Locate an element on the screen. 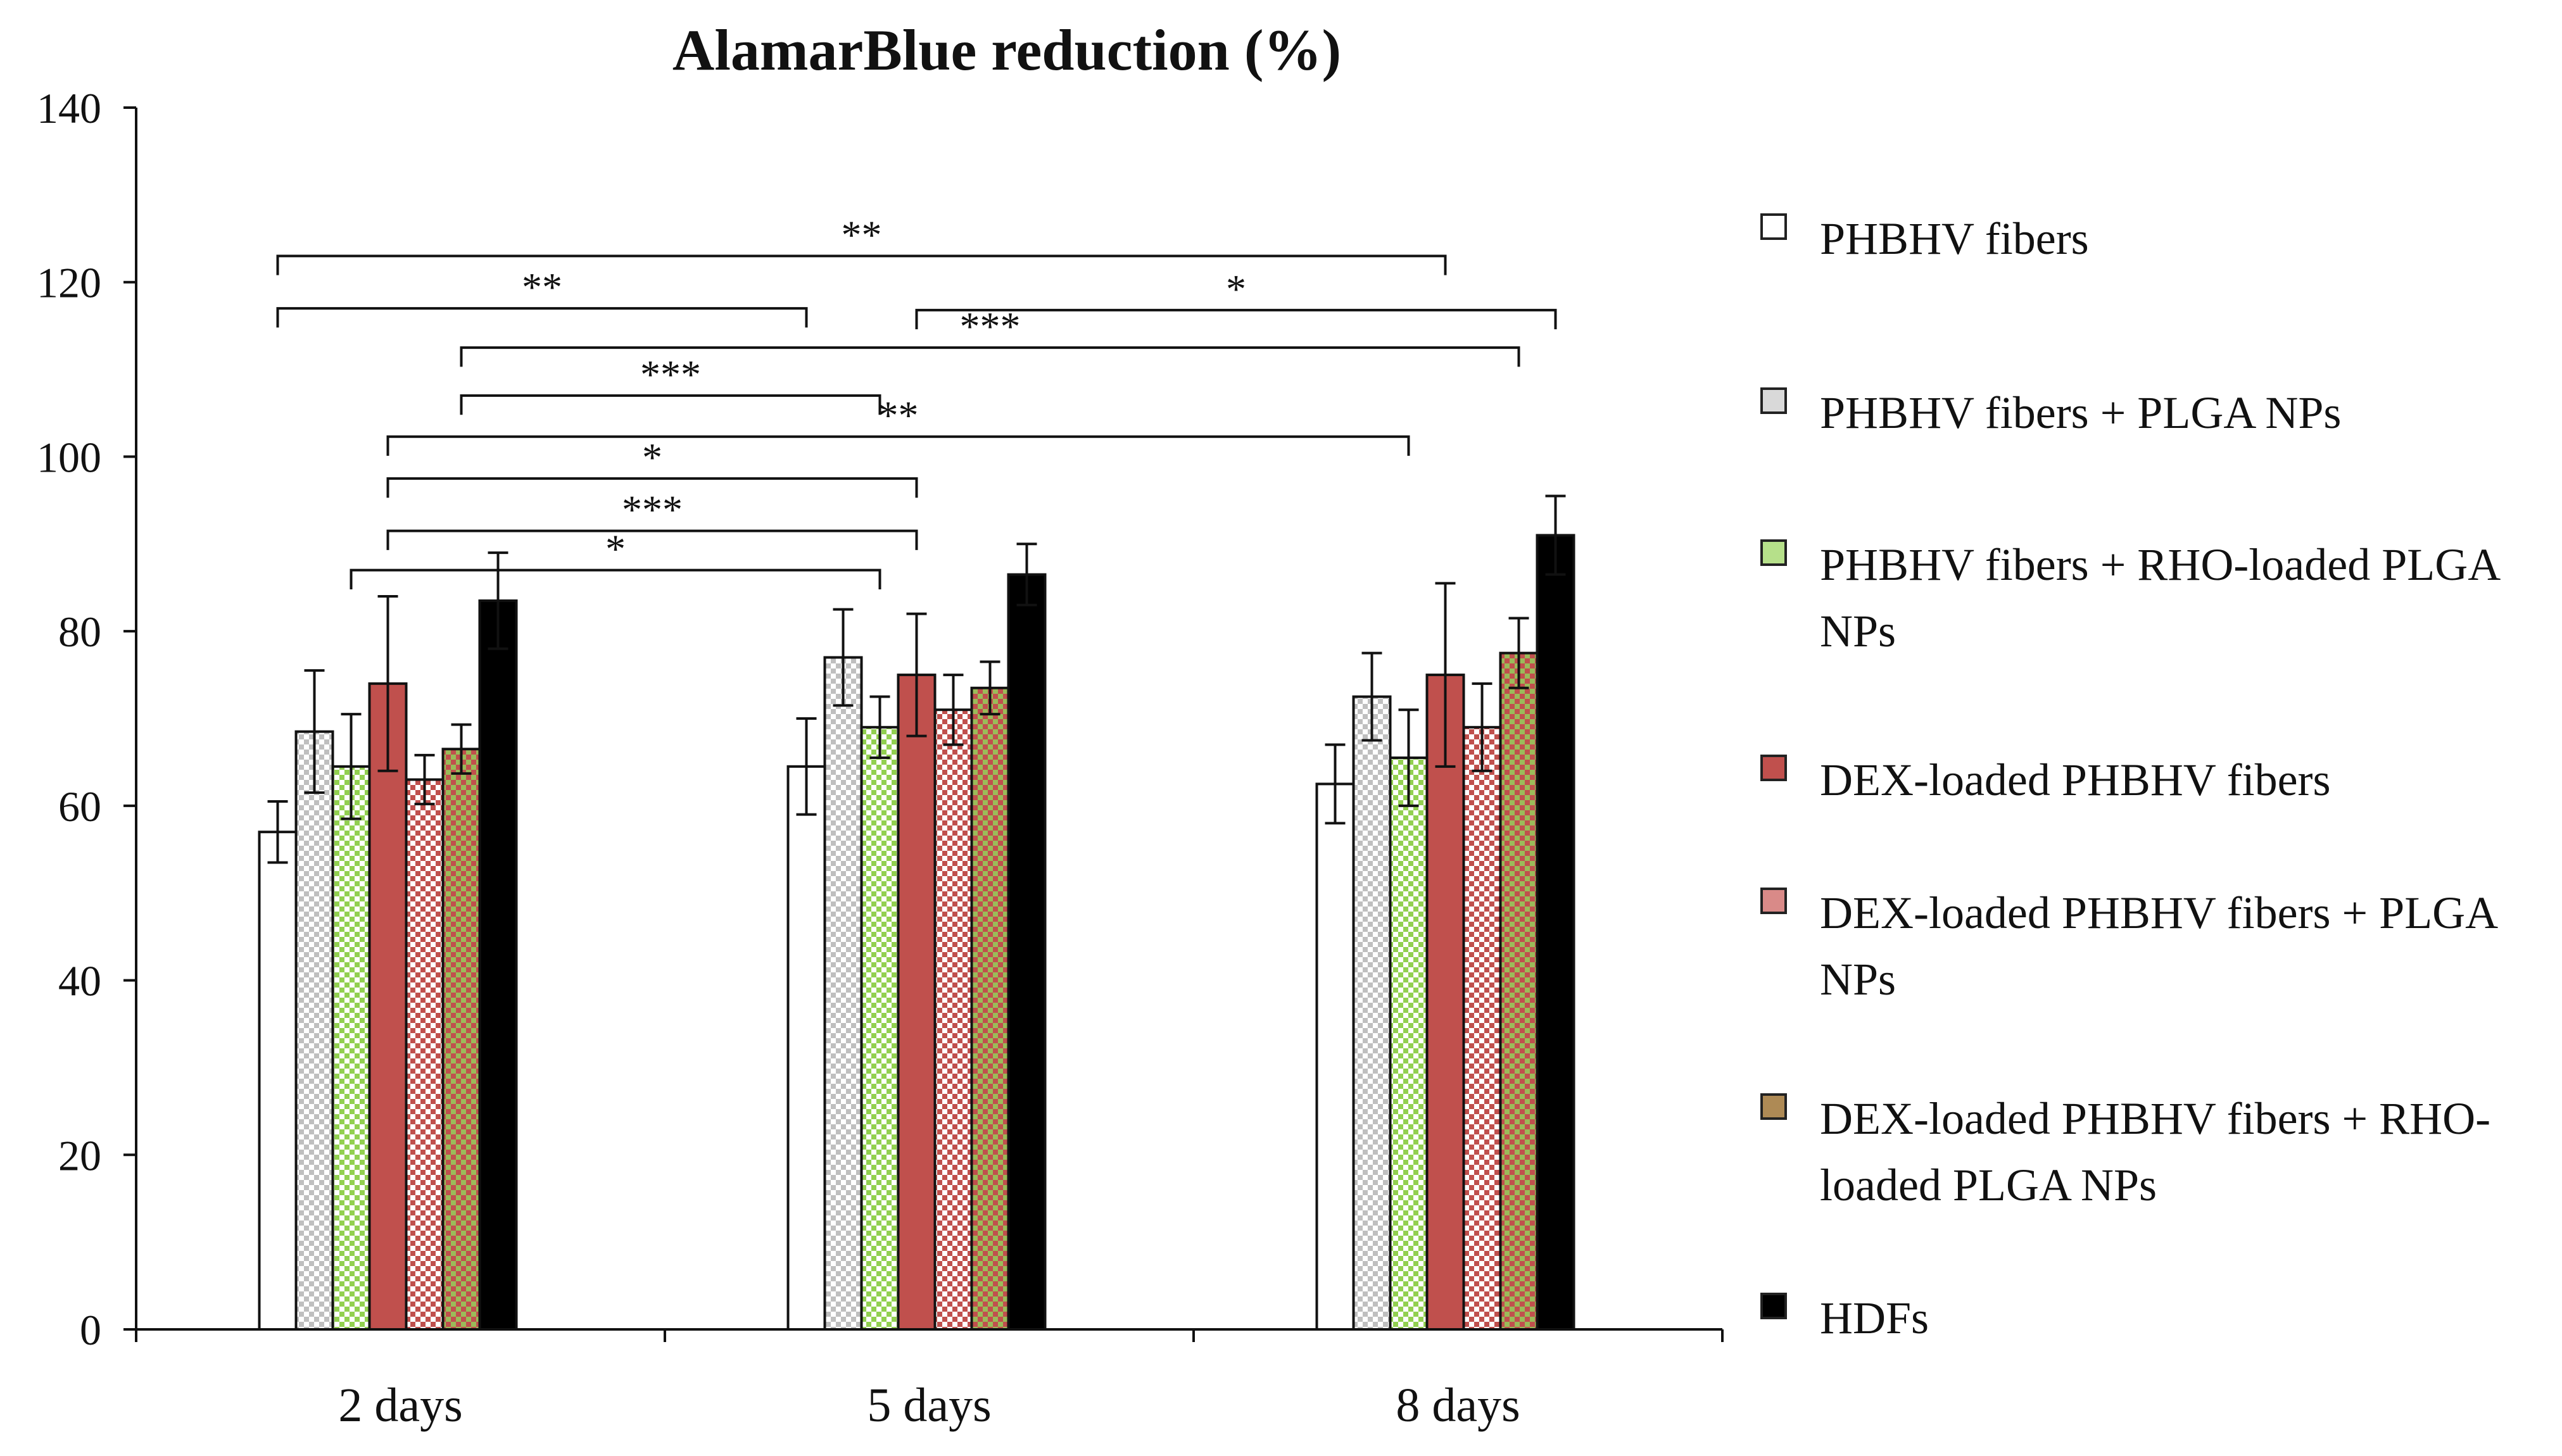  chart-title: AlamarBlue reduction (%) is located at coordinates (1007, 50).